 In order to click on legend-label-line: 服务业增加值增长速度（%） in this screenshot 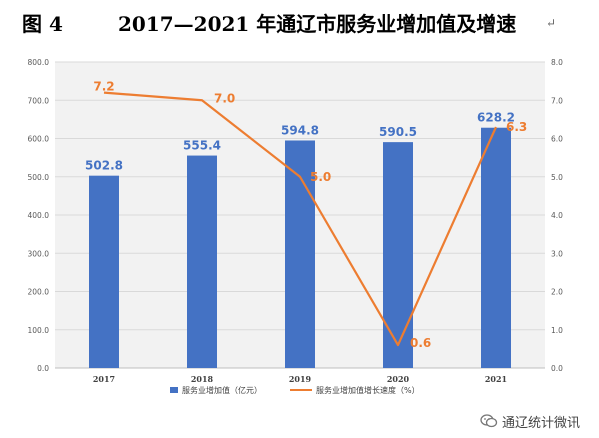, I will do `click(368, 390)`.